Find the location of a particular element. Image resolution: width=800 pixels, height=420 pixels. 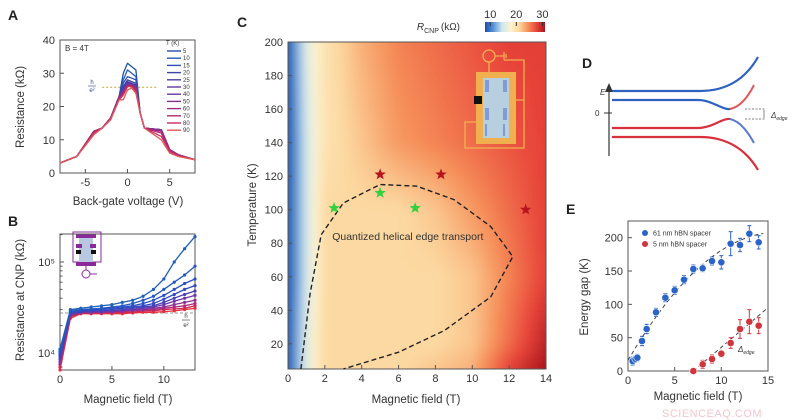

panel-b-hline-label: h e² is located at coordinates (186, 321).